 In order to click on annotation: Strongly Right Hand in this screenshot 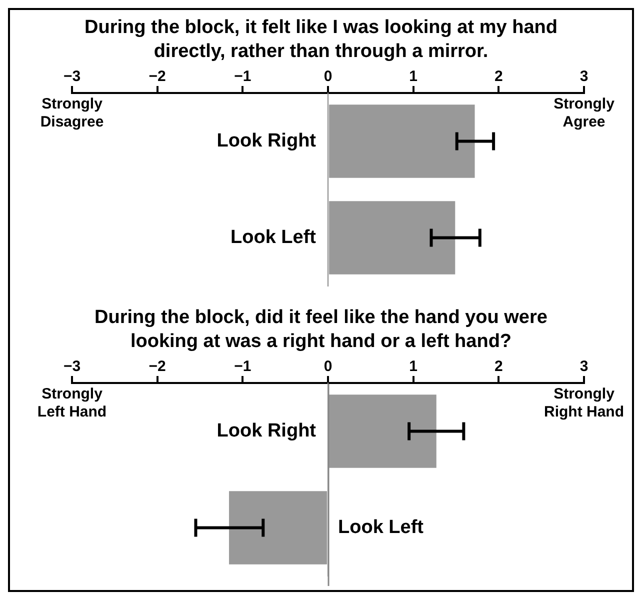, I will do `click(584, 403)`.